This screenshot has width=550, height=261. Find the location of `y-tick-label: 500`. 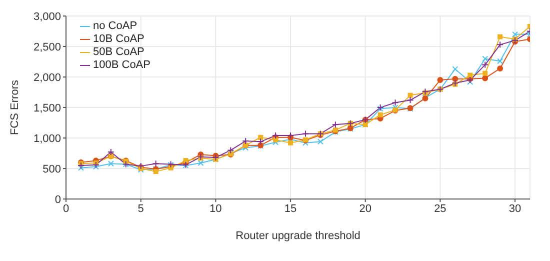

y-tick-label: 500 is located at coordinates (51, 169).